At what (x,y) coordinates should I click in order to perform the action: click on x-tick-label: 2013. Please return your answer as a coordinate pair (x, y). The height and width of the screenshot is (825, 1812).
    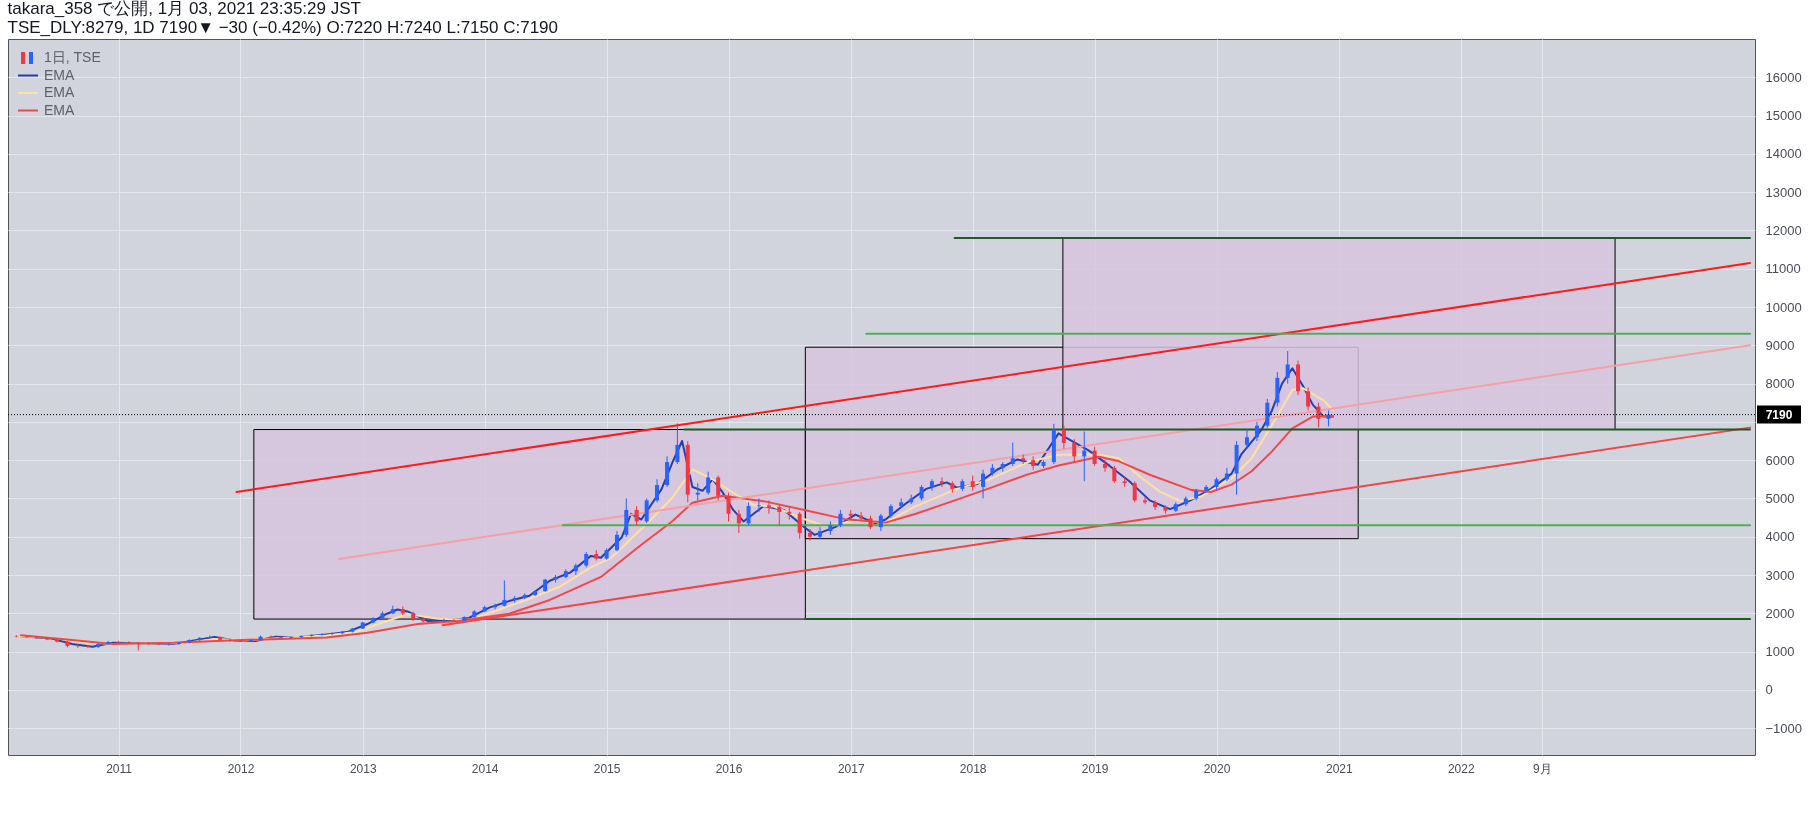
    Looking at the image, I should click on (363, 768).